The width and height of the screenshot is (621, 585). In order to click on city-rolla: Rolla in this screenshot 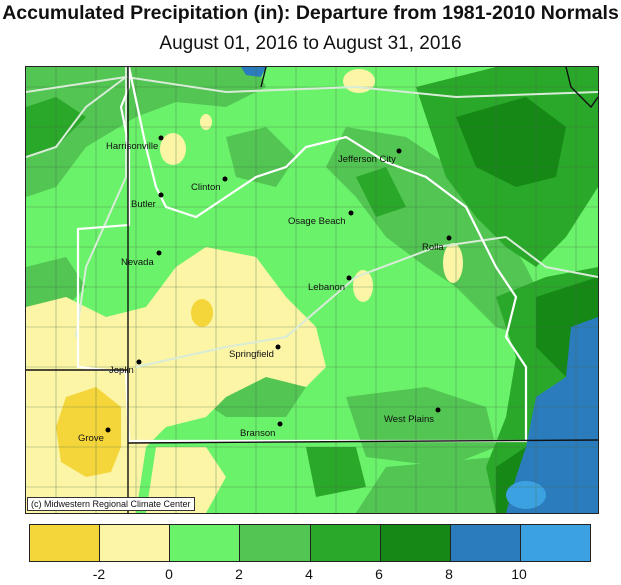, I will do `click(437, 244)`.